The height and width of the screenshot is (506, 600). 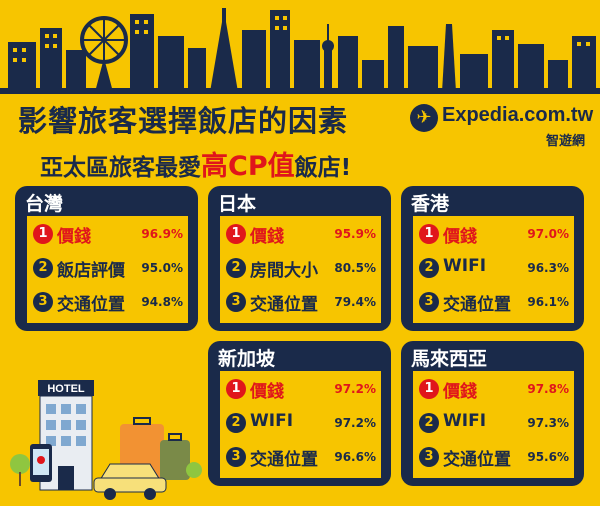 I want to click on factor-percentage: 95.0%, so click(x=162, y=268).